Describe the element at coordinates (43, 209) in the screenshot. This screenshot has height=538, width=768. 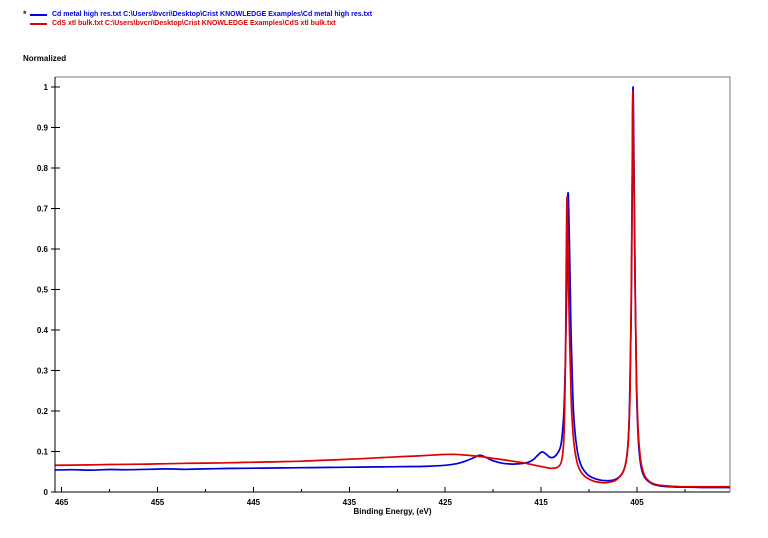
I see `y-tick-label: 0.7` at that location.